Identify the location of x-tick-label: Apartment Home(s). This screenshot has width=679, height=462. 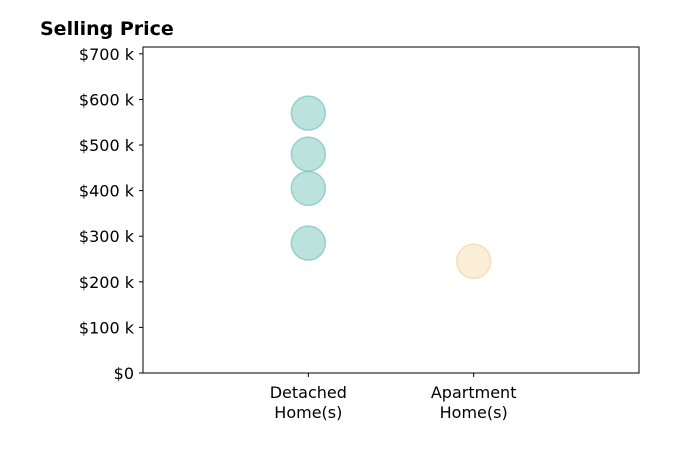
(474, 402).